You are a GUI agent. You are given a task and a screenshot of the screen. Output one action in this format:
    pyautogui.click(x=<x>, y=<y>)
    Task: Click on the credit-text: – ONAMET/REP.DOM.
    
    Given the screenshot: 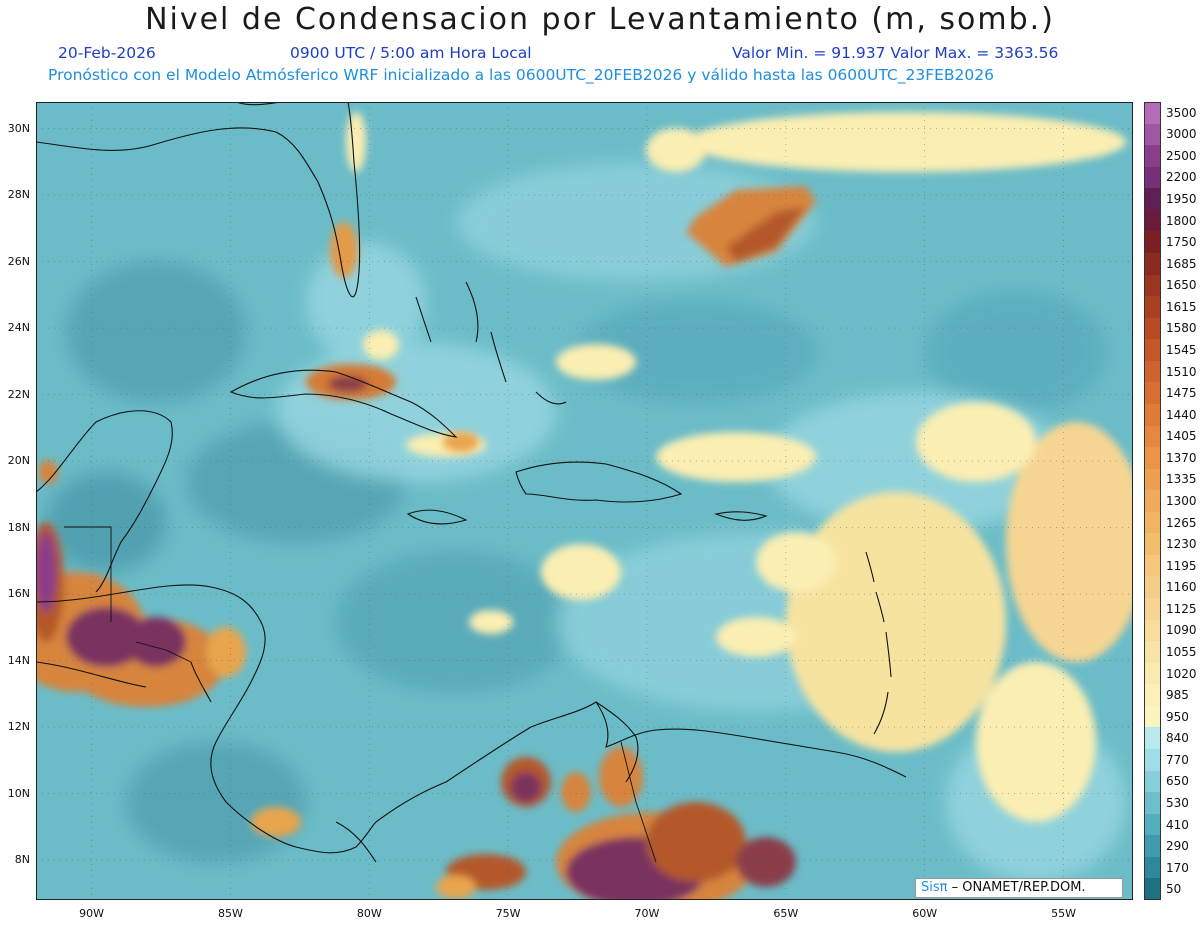 What is the action you would take?
    pyautogui.click(x=1018, y=887)
    